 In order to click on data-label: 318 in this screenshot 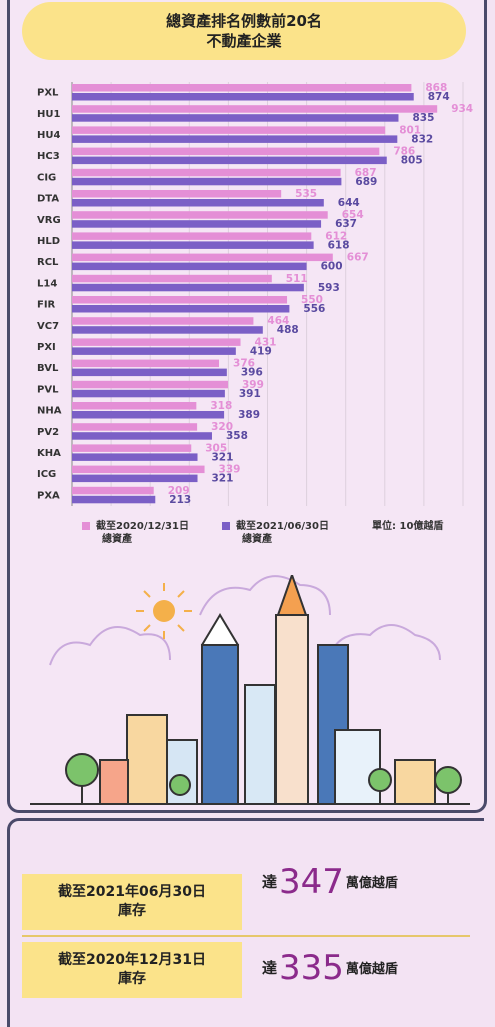, I will do `click(221, 406)`.